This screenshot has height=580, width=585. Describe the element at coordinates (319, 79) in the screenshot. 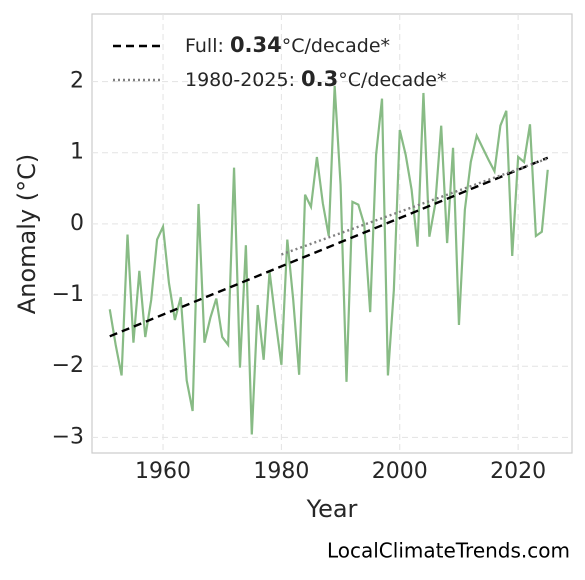

I see `legend-label-part: 0.3` at that location.